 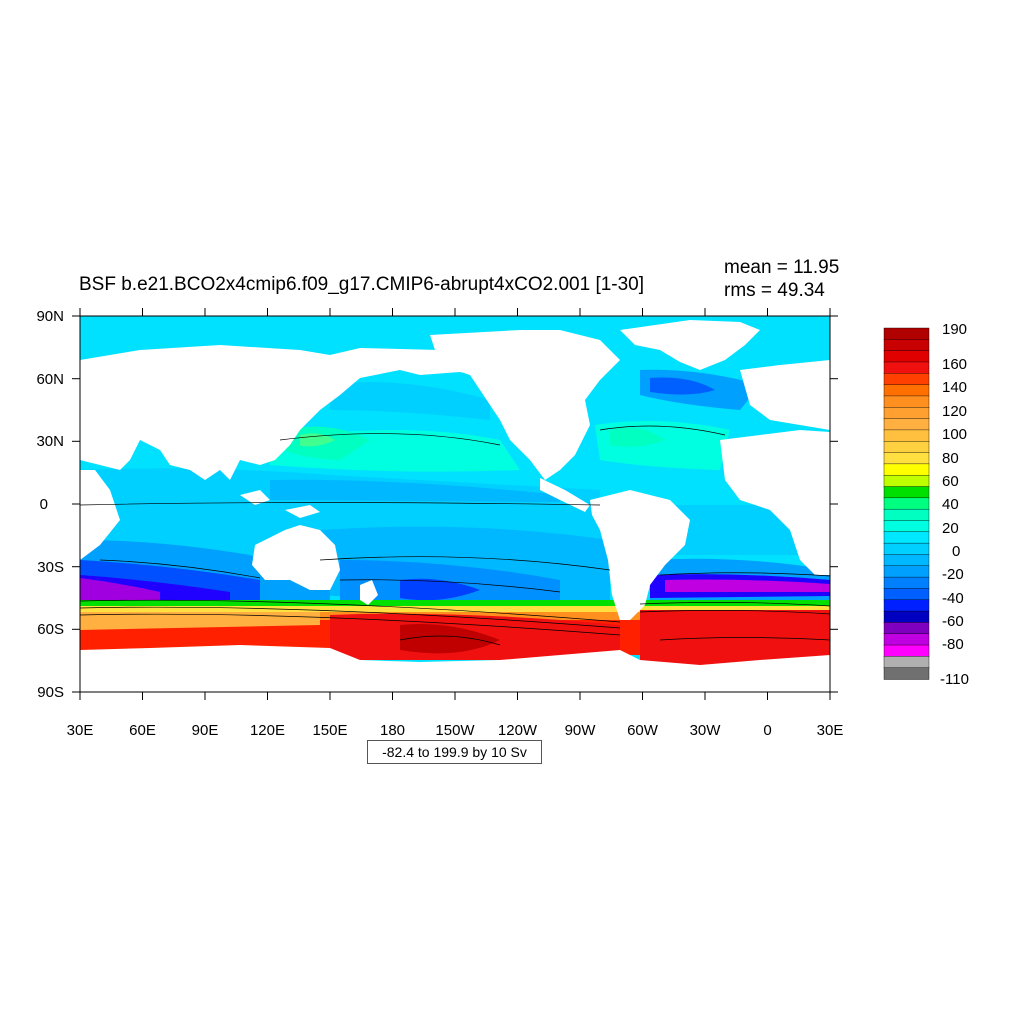 I want to click on gulf-stream, so click(x=637, y=437).